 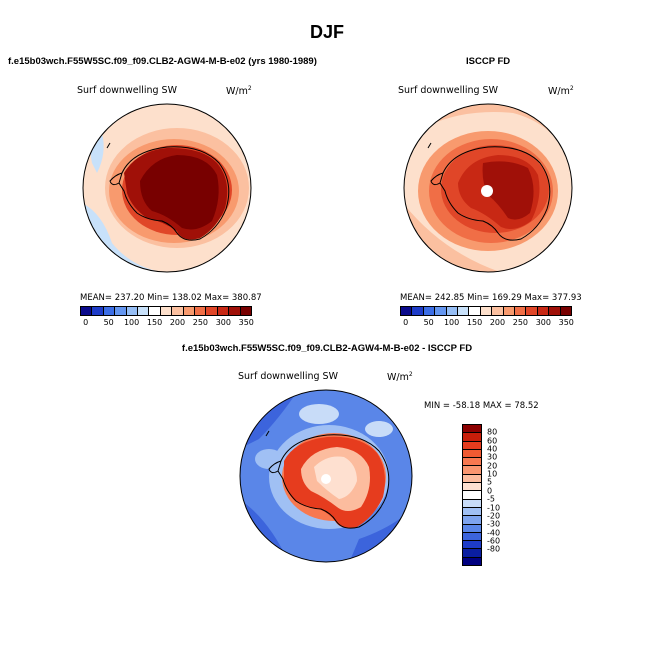 What do you see at coordinates (154, 322) in the screenshot?
I see `model-colorbar-tick-label: 150` at bounding box center [154, 322].